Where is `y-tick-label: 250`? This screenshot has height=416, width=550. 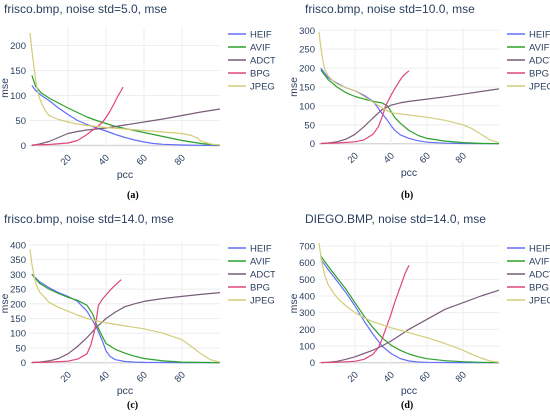 y-tick-label: 250 is located at coordinates (18, 290).